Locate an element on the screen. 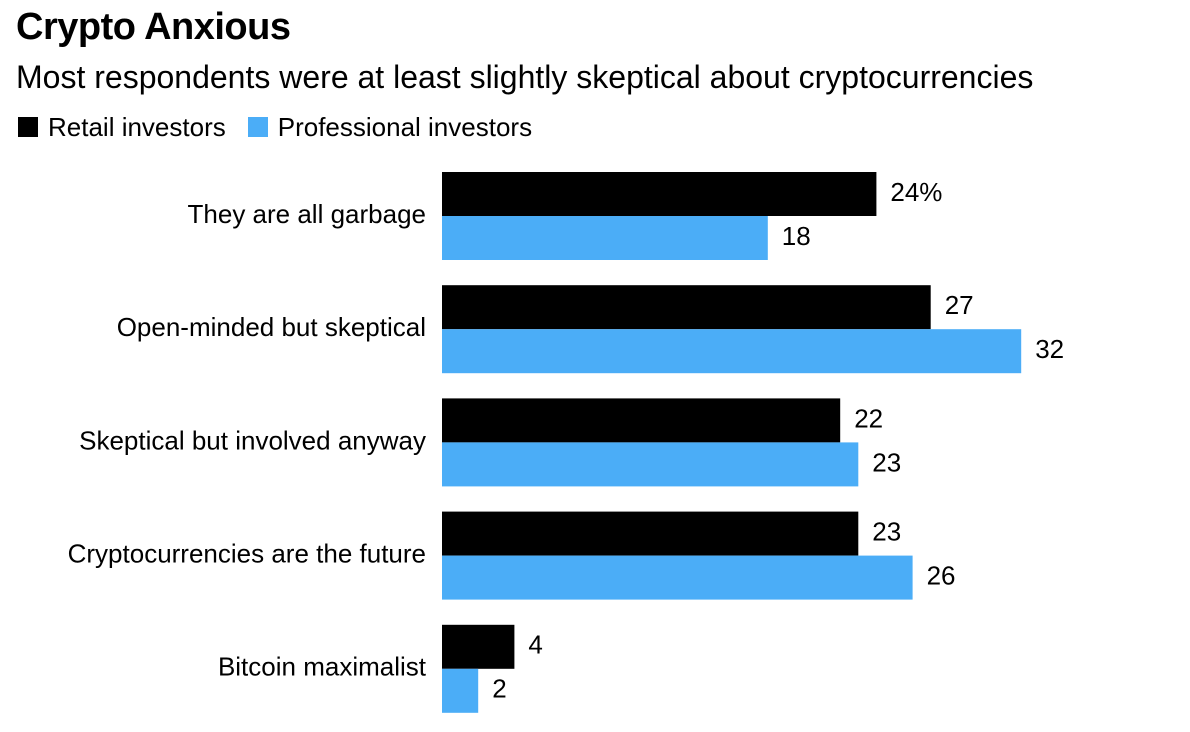 The height and width of the screenshot is (732, 1190). legend-swatch-retail is located at coordinates (28, 127).